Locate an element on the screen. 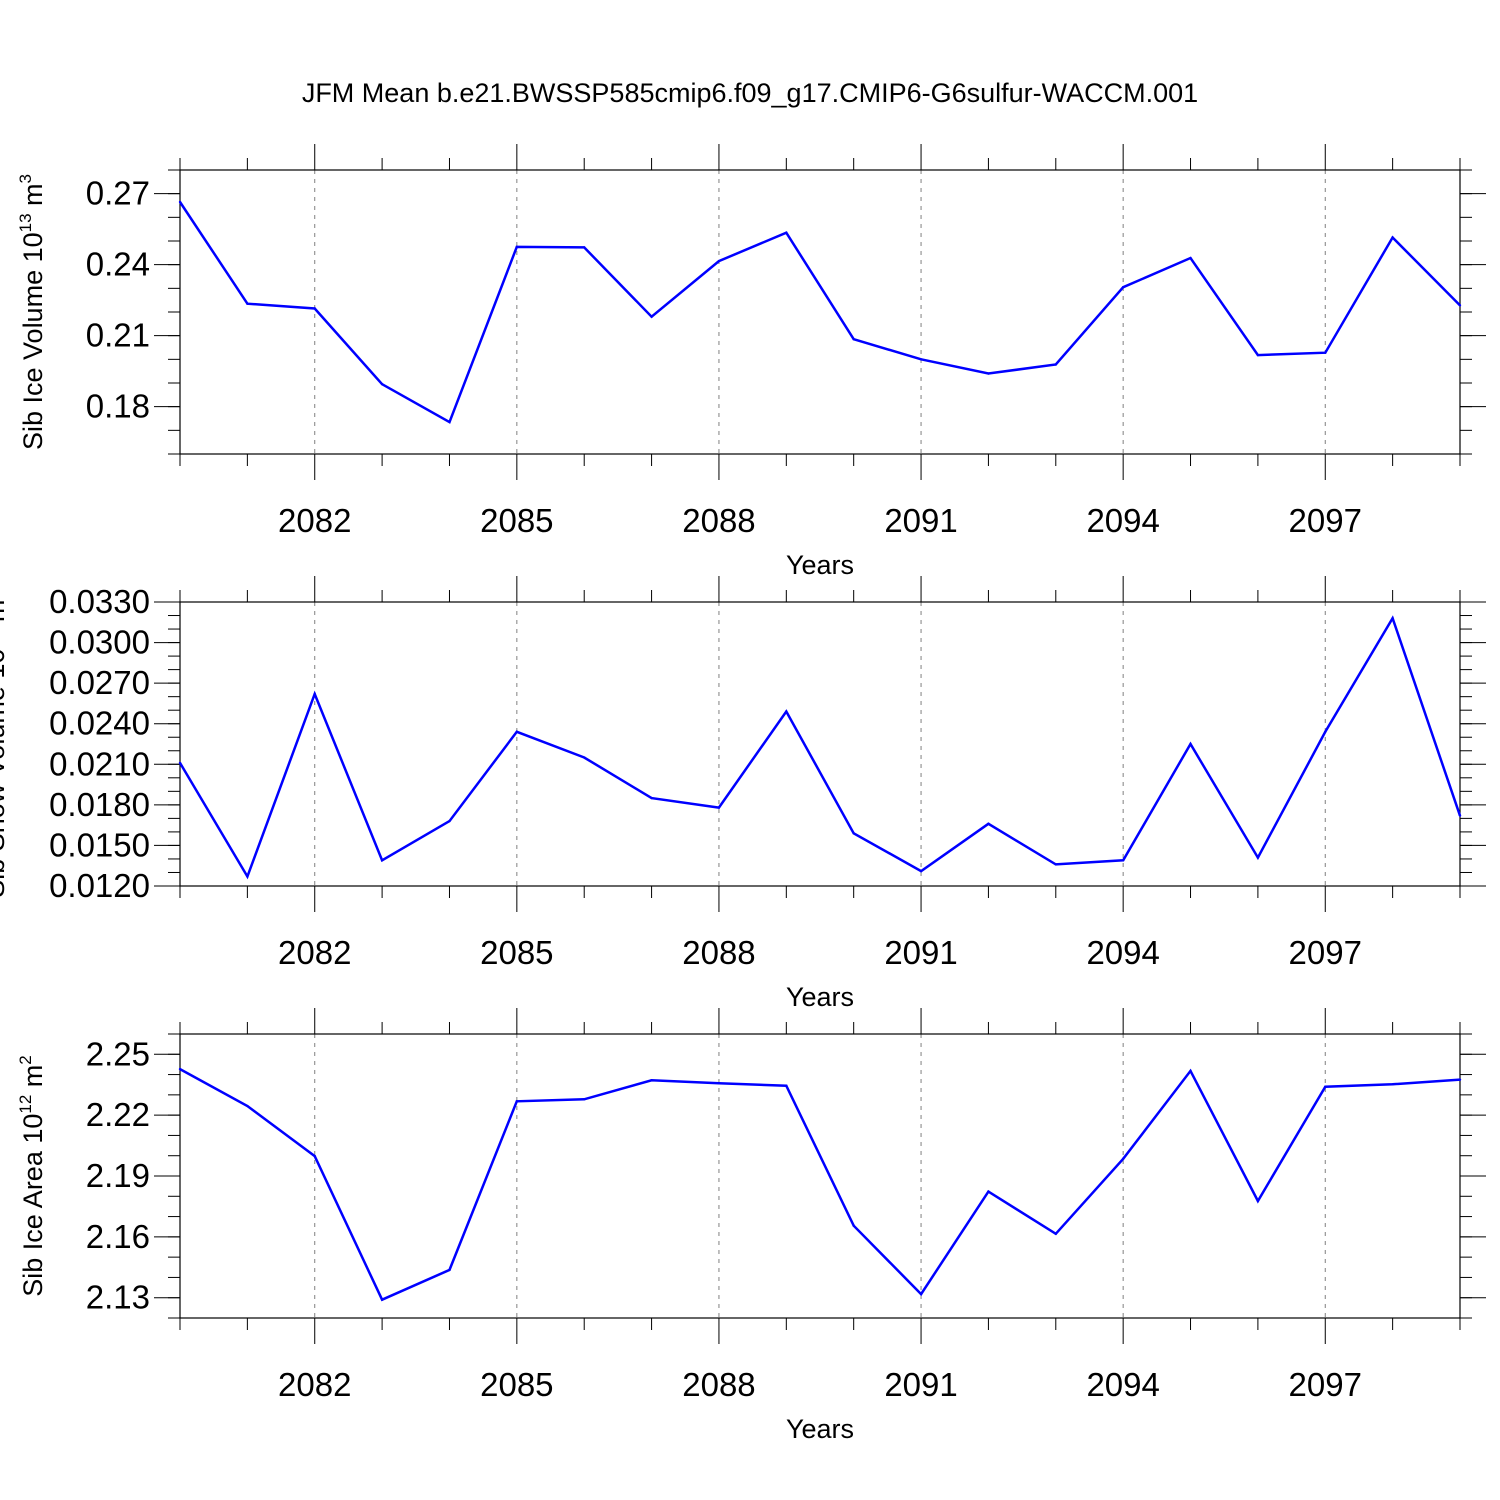  panel-2-x-tick-label: 2091 is located at coordinates (920, 952).